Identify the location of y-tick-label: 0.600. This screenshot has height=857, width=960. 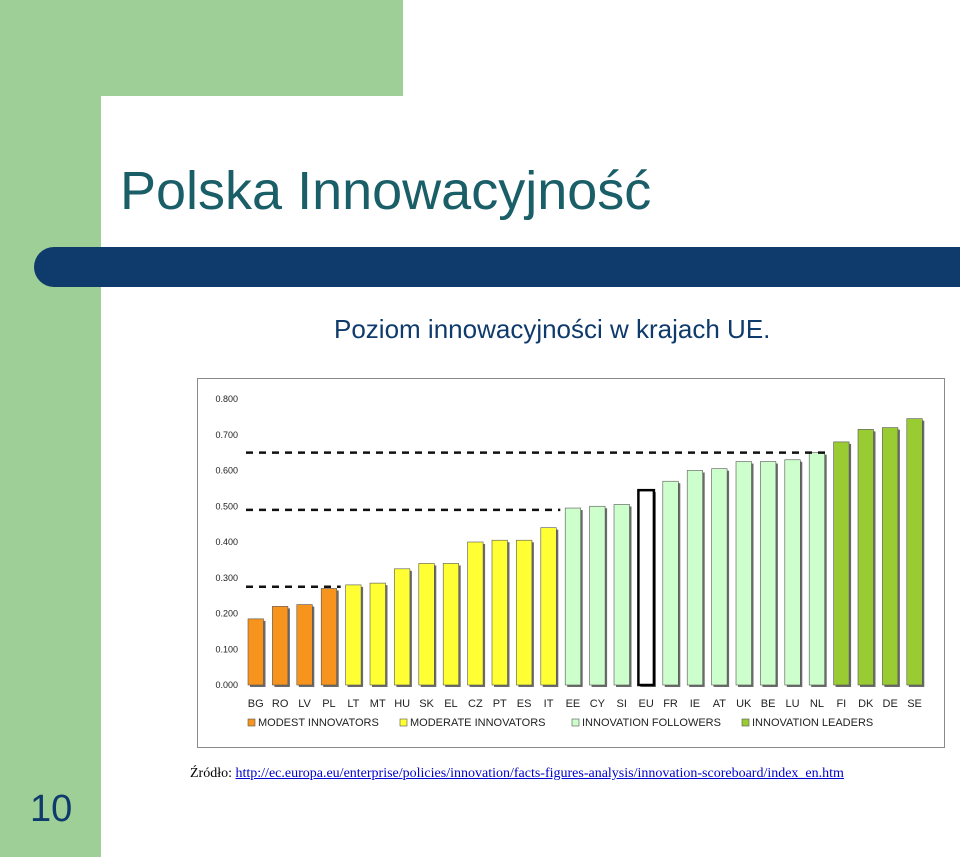
(226, 471).